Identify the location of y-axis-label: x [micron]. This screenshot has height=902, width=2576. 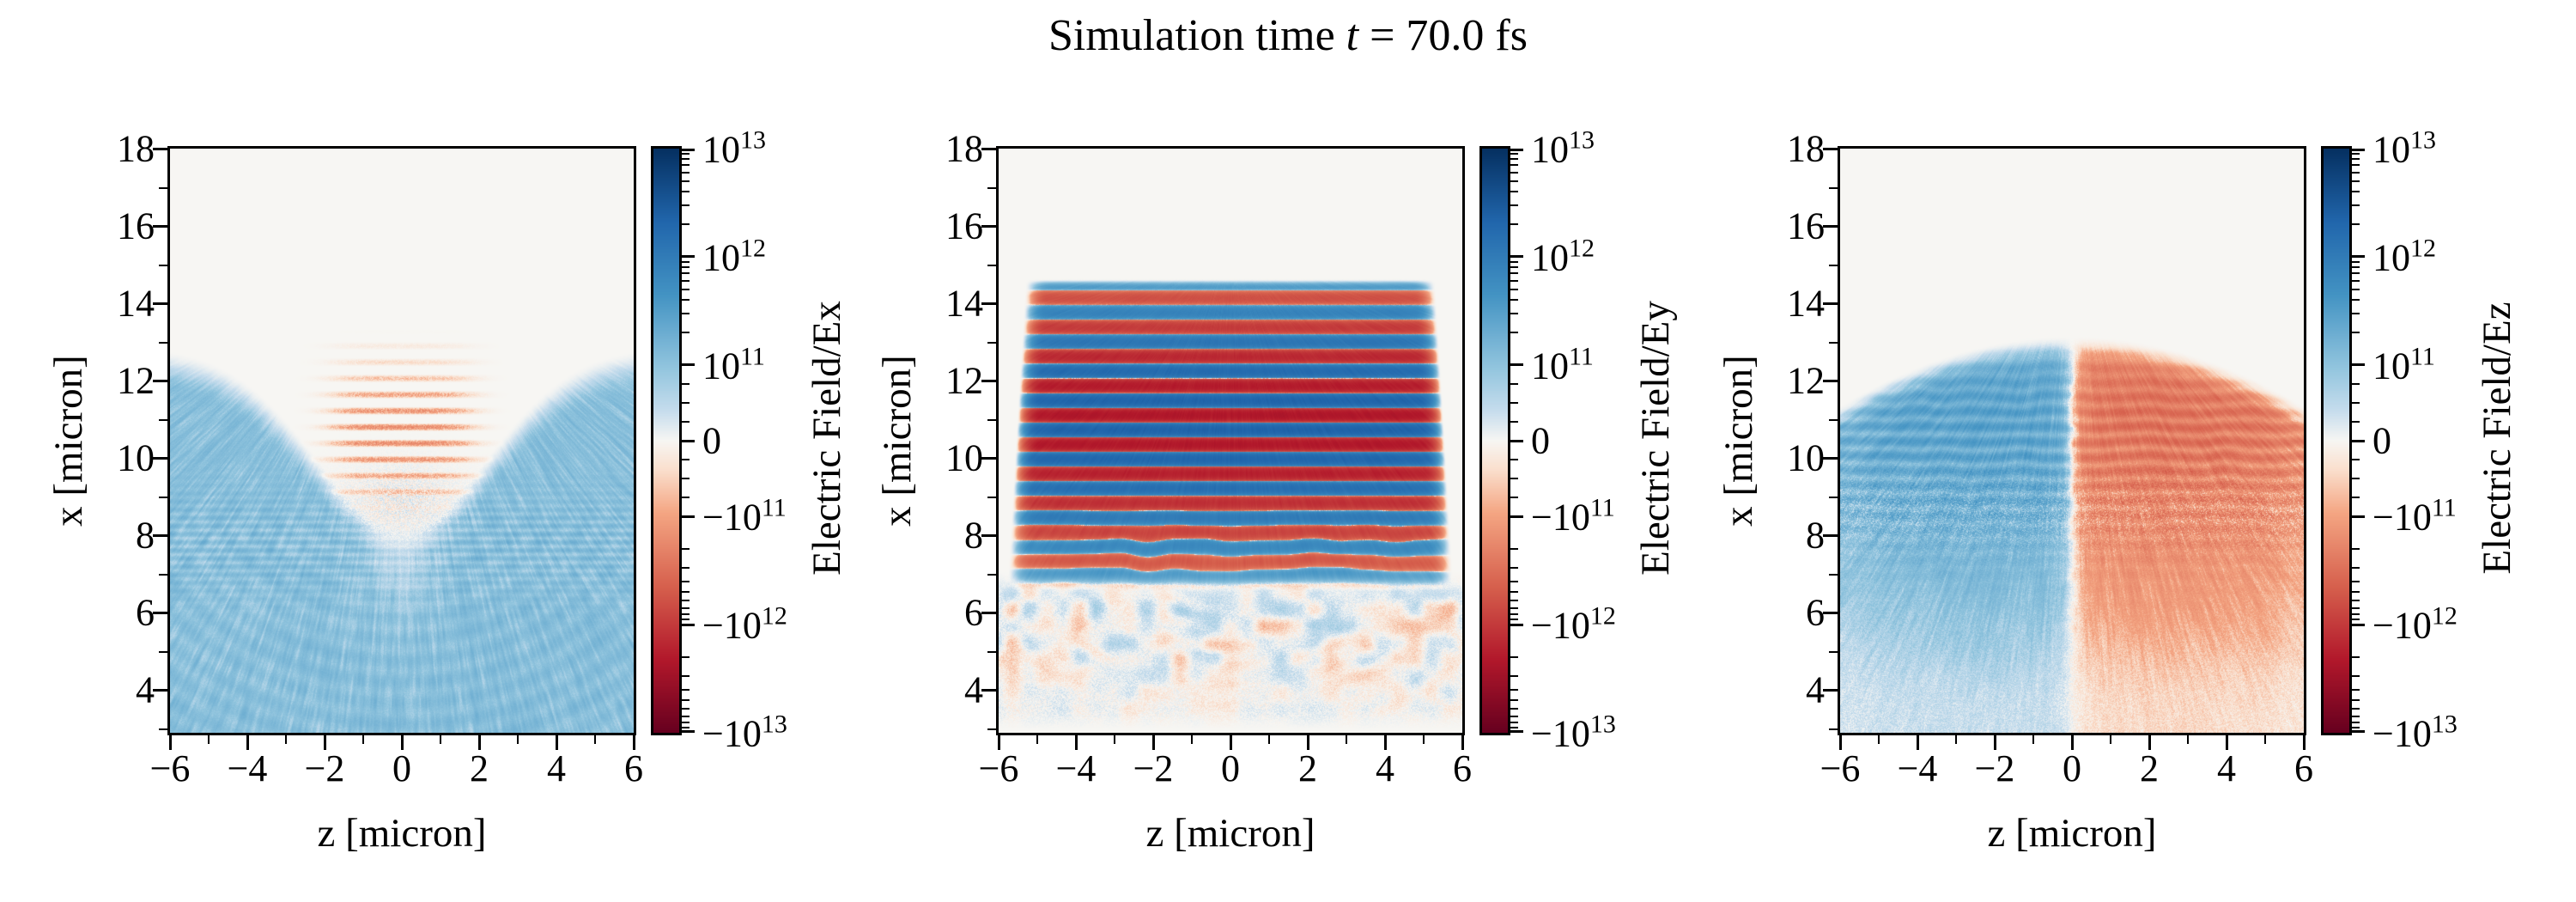
(1739, 441).